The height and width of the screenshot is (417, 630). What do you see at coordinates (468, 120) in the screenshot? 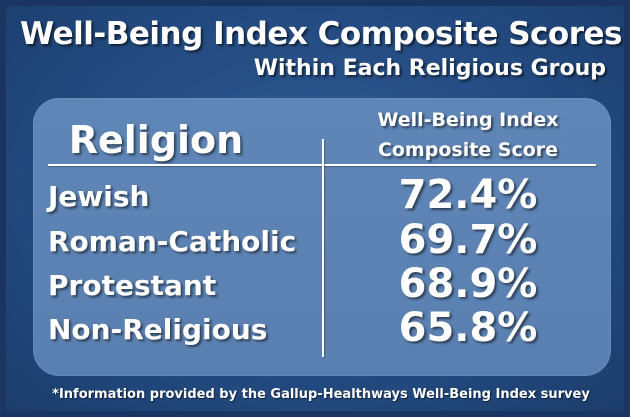
I see `column-header-score-line-1: Well-Being Index` at bounding box center [468, 120].